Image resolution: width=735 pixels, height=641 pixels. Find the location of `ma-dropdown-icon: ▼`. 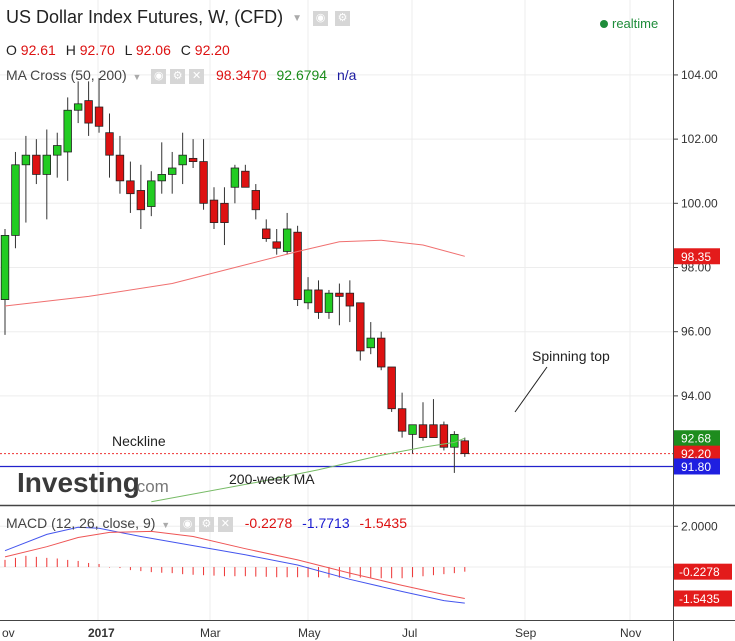

ma-dropdown-icon: ▼ is located at coordinates (137, 77).